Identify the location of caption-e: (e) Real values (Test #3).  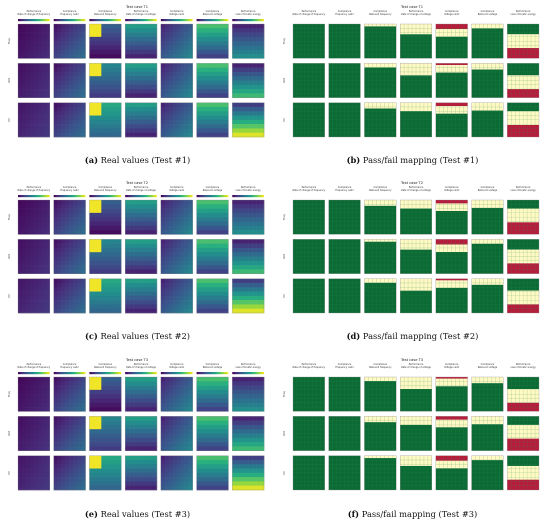
(137, 514).